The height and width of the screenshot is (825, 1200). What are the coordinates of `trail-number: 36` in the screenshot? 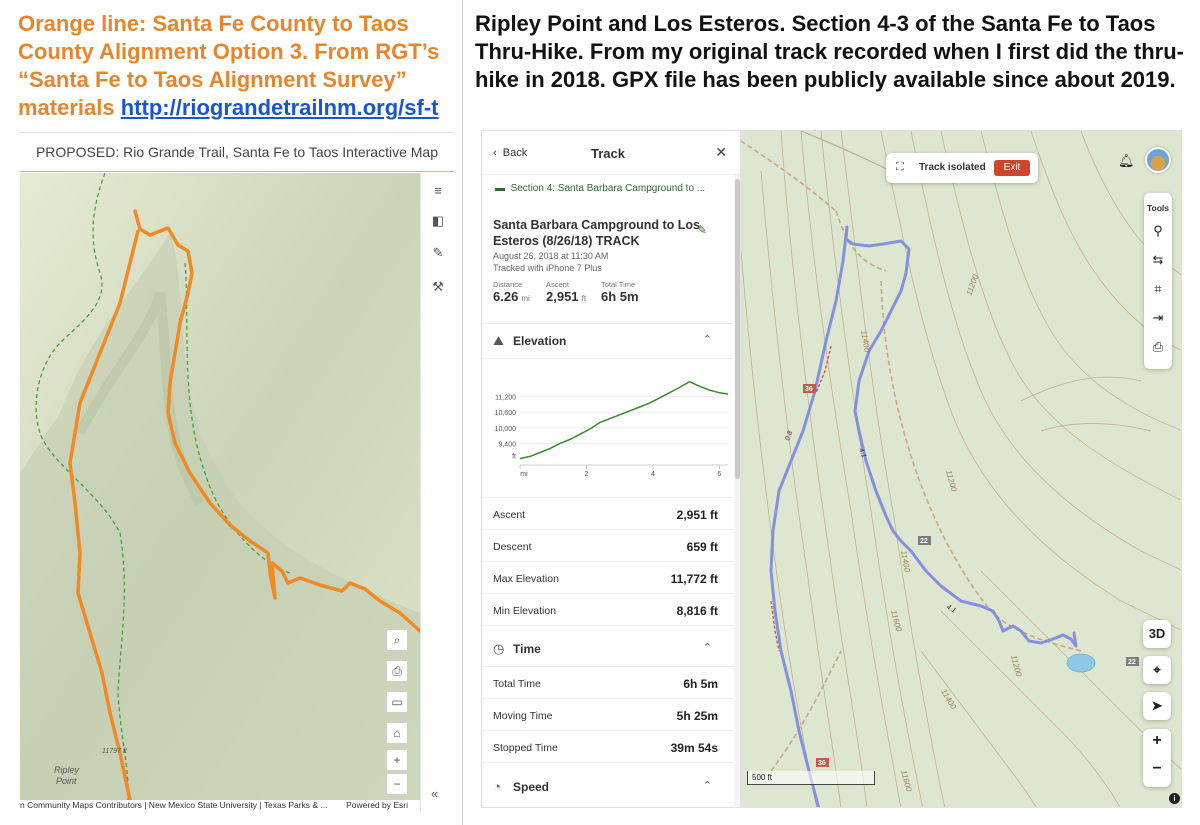 It's located at (822, 763).